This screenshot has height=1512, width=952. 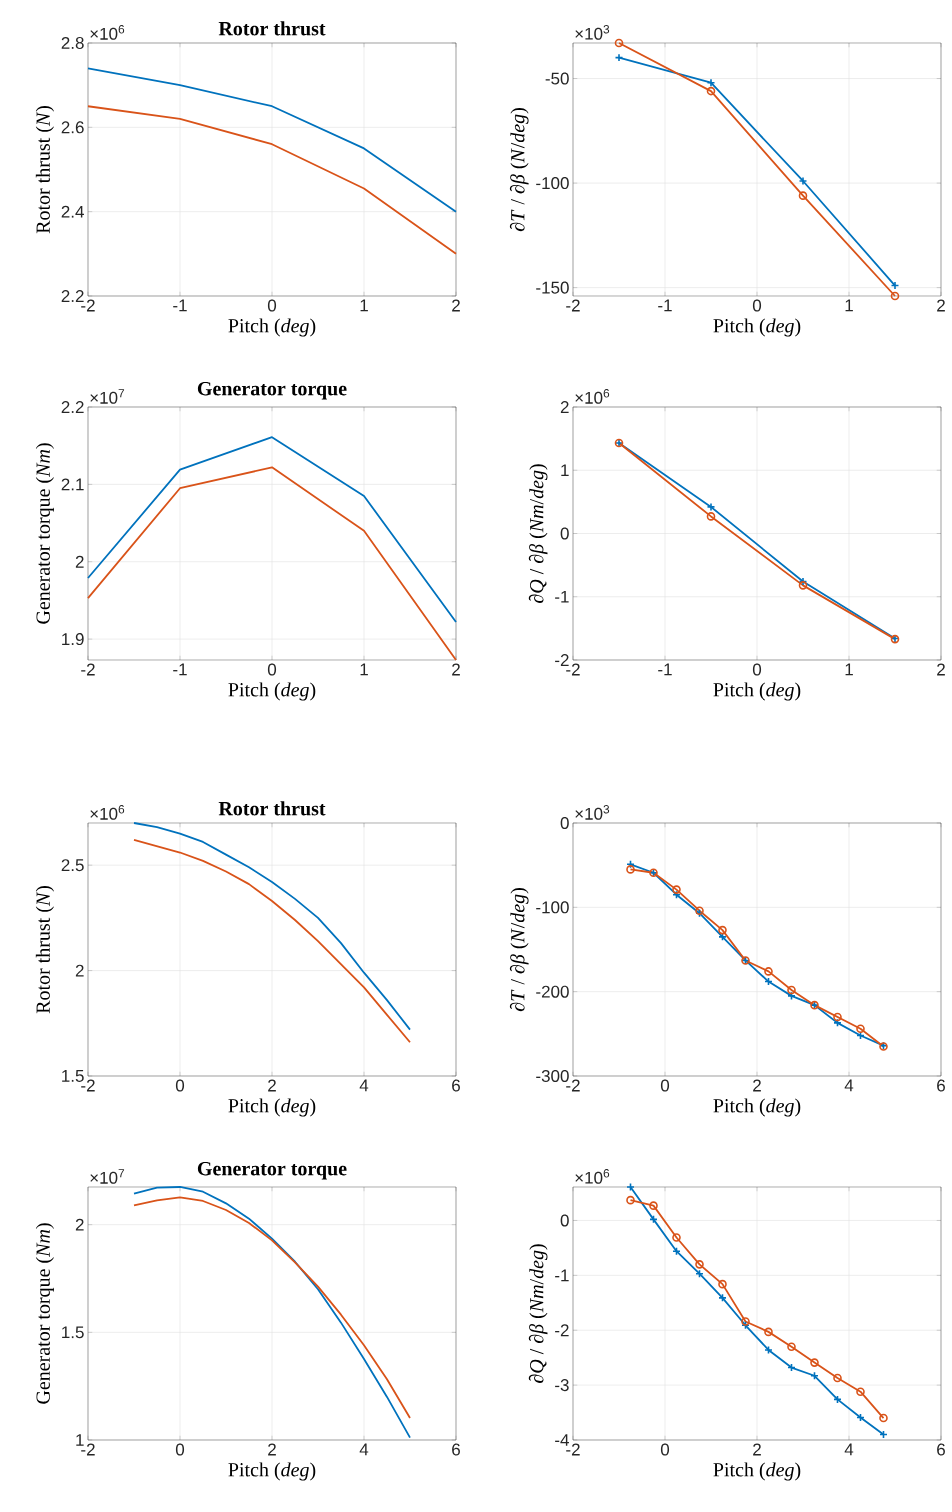 What do you see at coordinates (72, 407) in the screenshot?
I see `y-tick-label: 2.2` at bounding box center [72, 407].